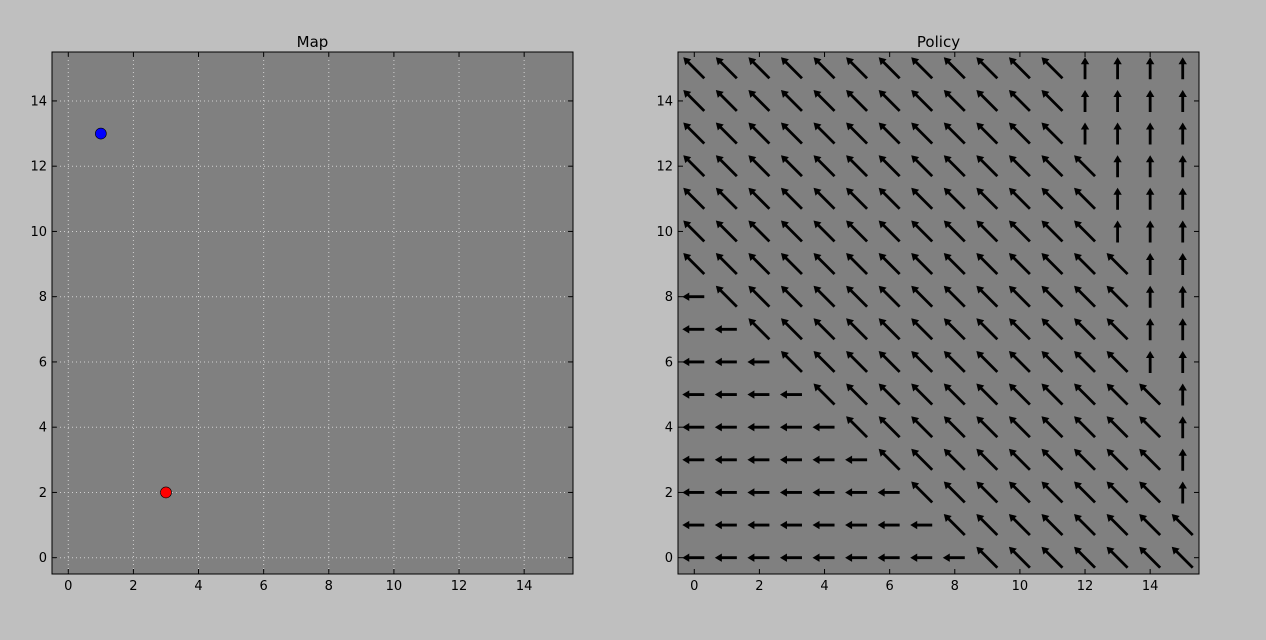  What do you see at coordinates (38, 232) in the screenshot?
I see `map-ytick-label: 10` at bounding box center [38, 232].